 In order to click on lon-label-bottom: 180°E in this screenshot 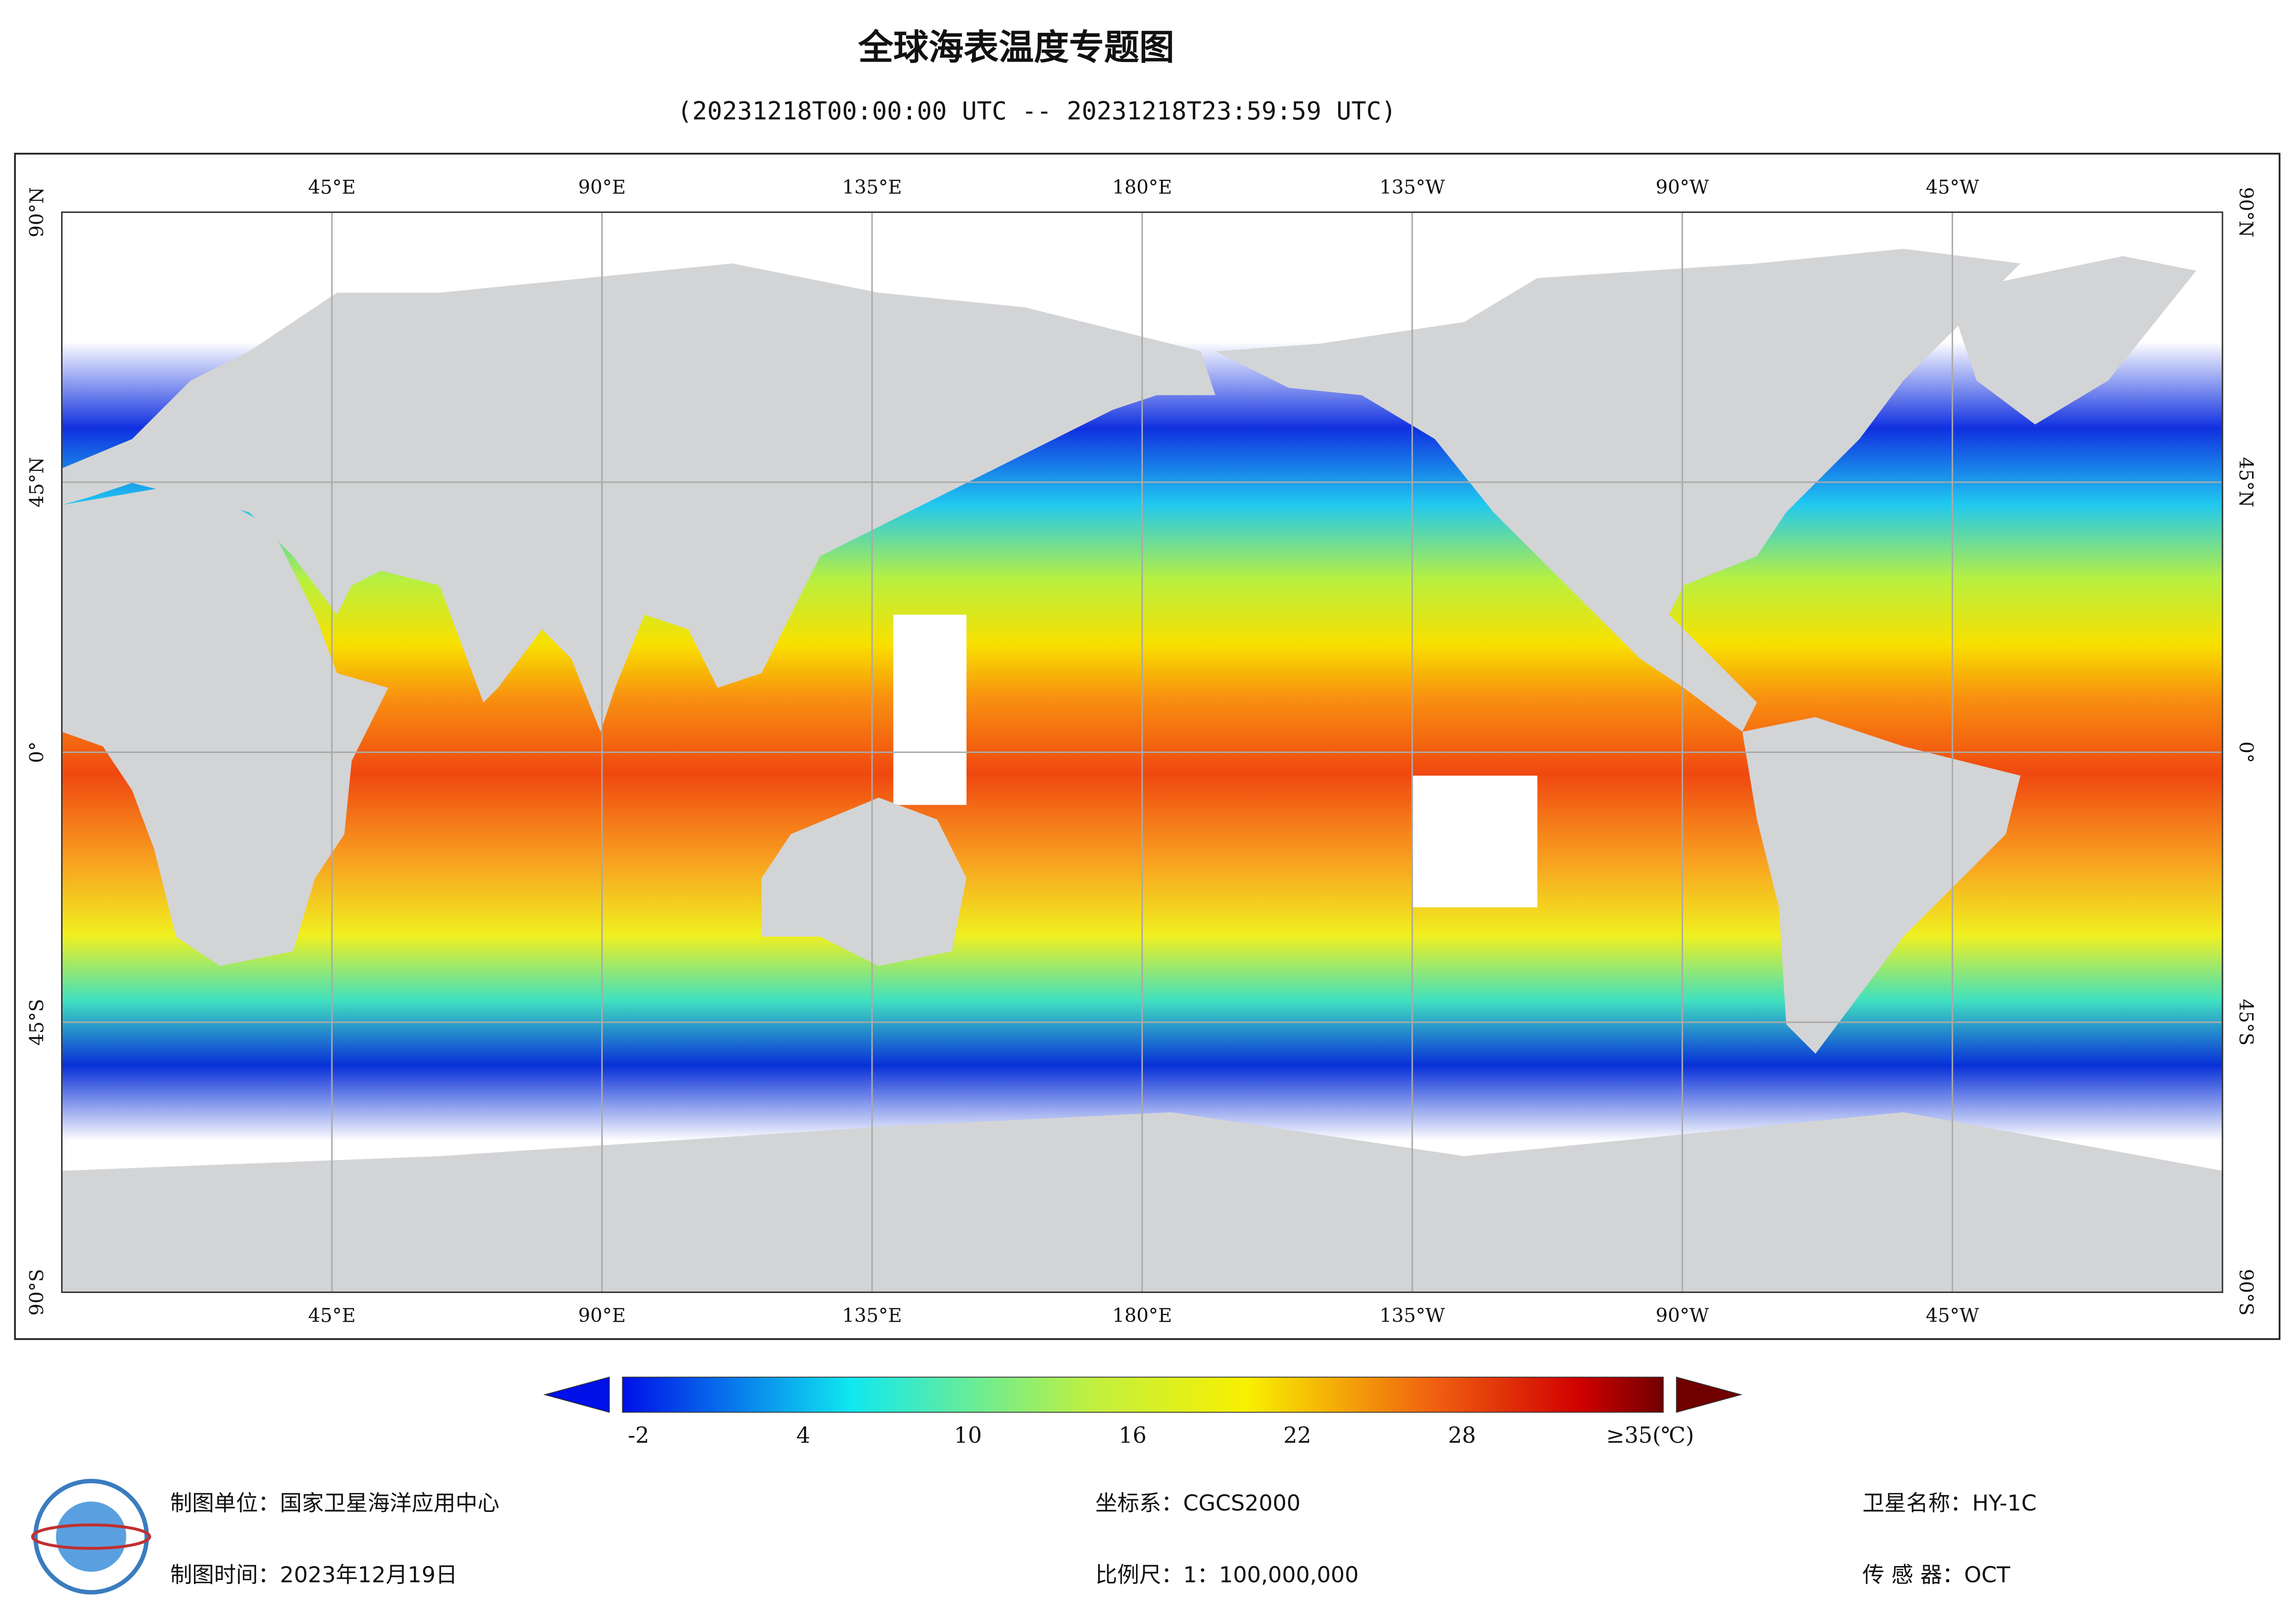, I will do `click(1142, 1316)`.